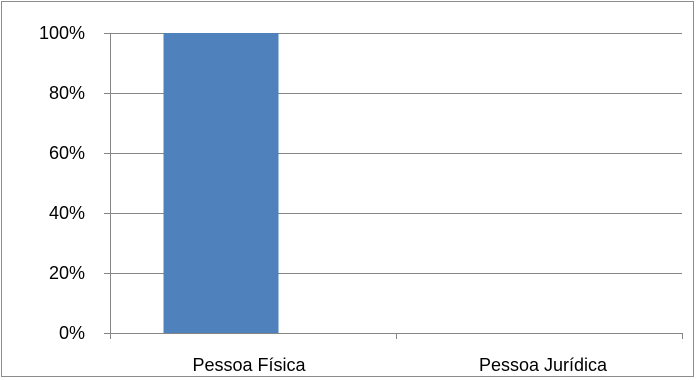 The width and height of the screenshot is (697, 380). What do you see at coordinates (67, 93) in the screenshot?
I see `y-tick-label: 80%` at bounding box center [67, 93].